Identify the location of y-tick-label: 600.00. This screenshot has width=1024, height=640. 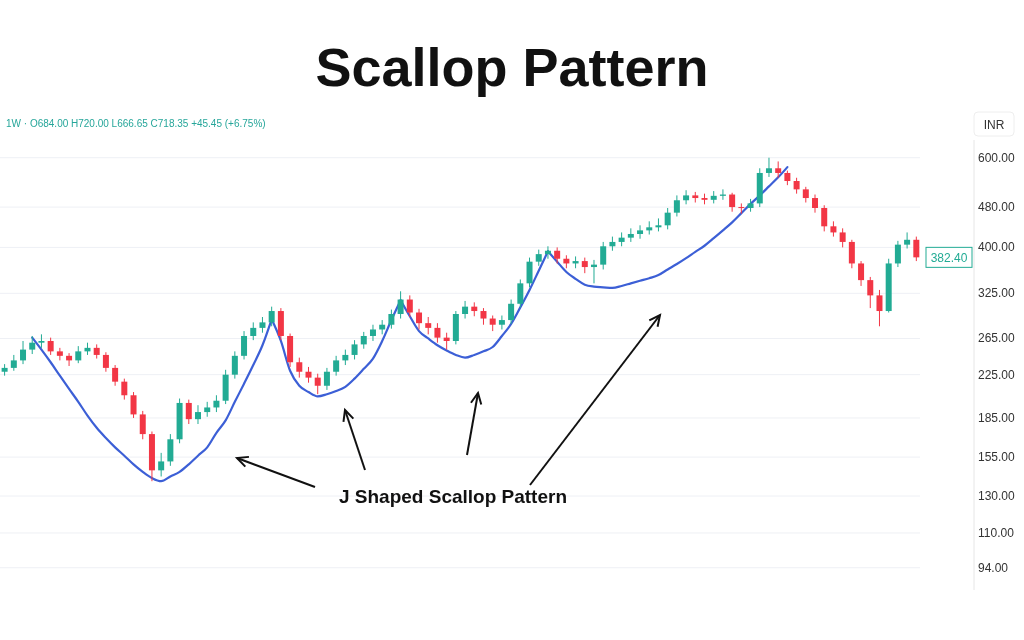
(997, 157).